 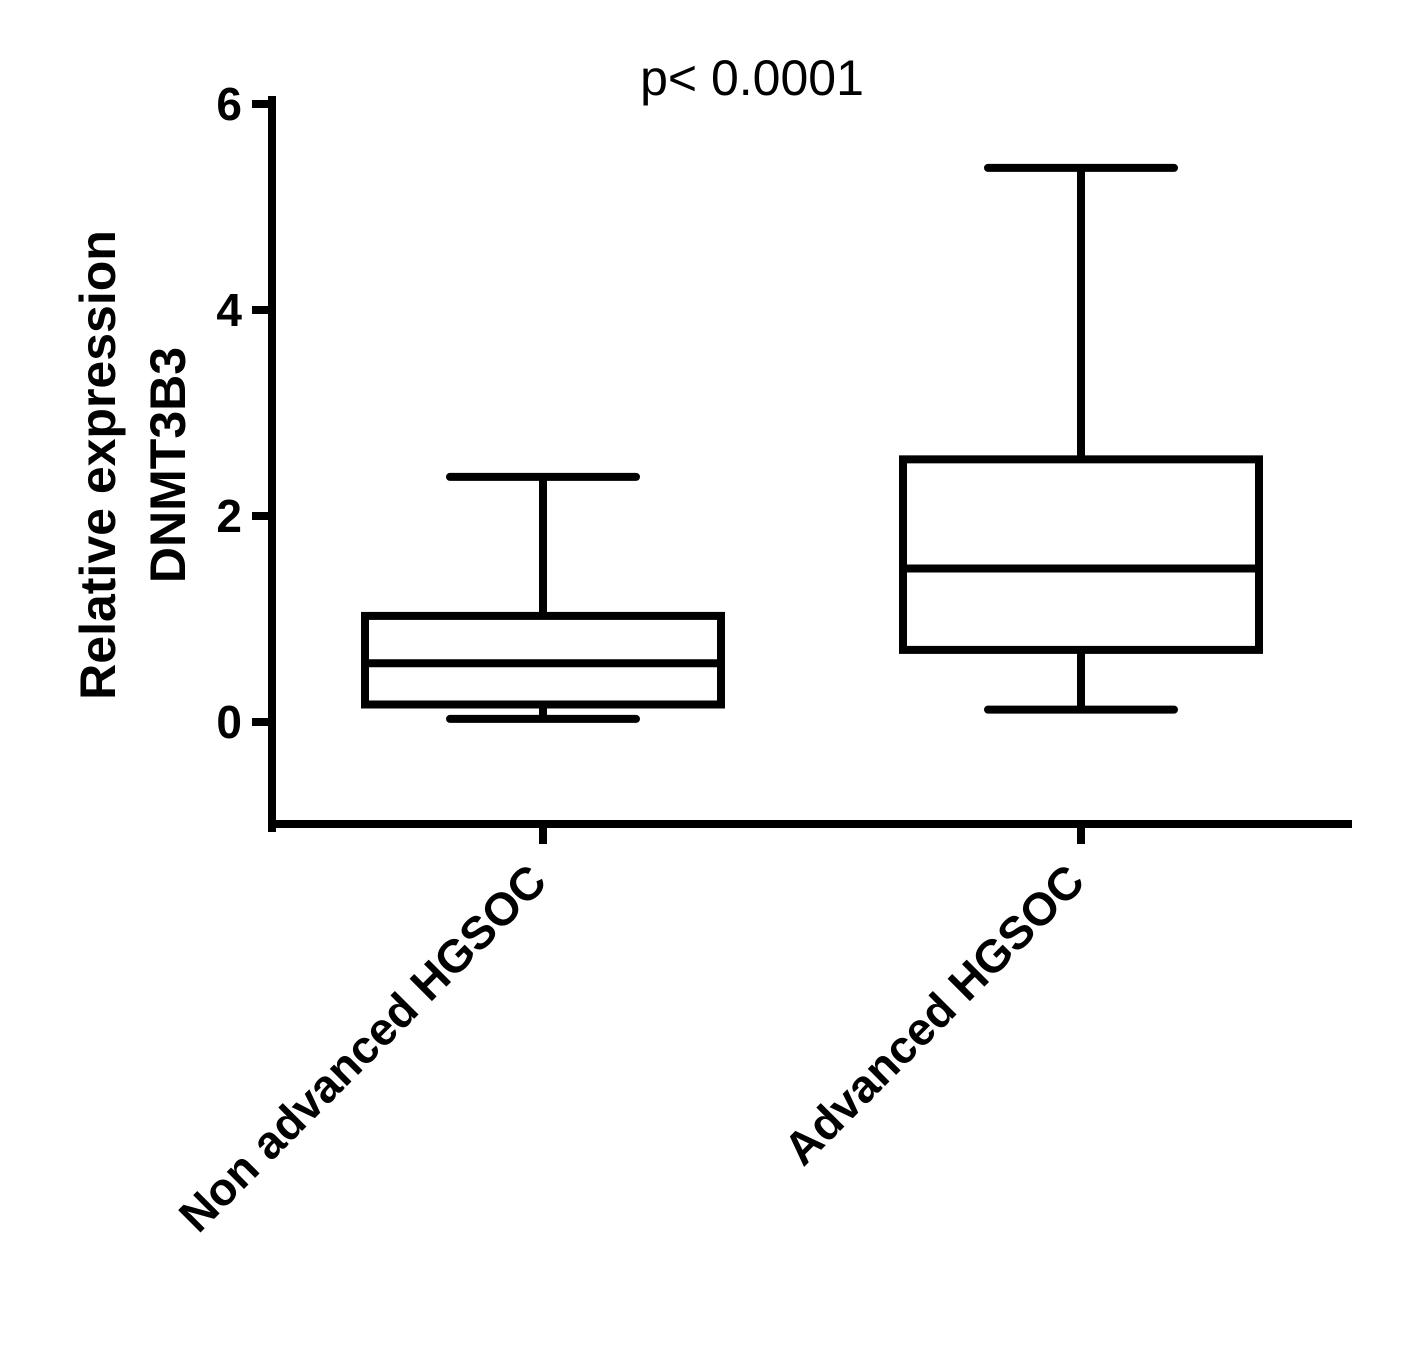 I want to click on y-axis-label-line-2: DNMT3B3, so click(x=168, y=465).